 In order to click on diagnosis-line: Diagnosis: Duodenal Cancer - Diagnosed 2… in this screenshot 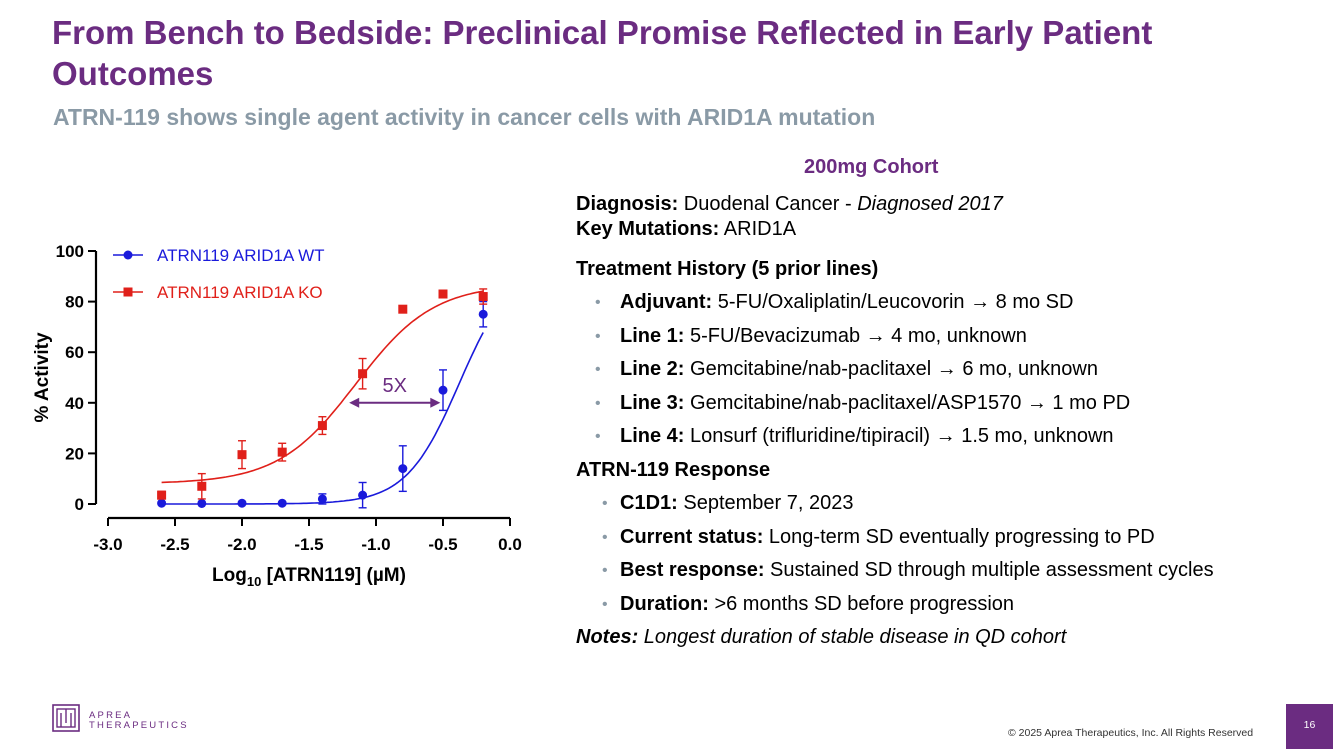, I will do `click(946, 204)`.